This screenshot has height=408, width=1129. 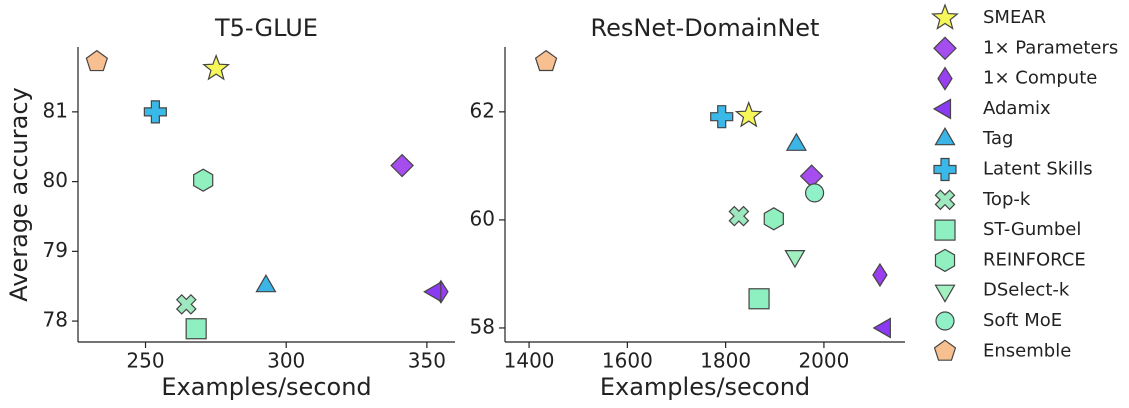 What do you see at coordinates (1040, 78) in the screenshot?
I see `legend-label: 1× Compute` at bounding box center [1040, 78].